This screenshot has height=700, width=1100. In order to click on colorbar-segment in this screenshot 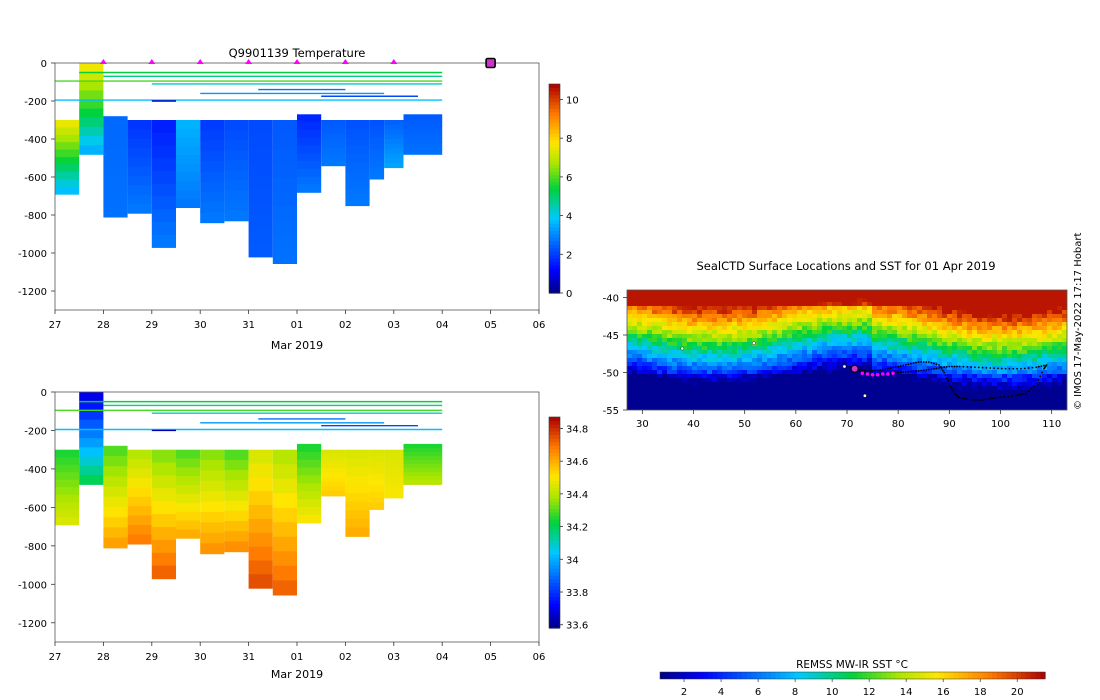, I will do `click(554, 225)`.